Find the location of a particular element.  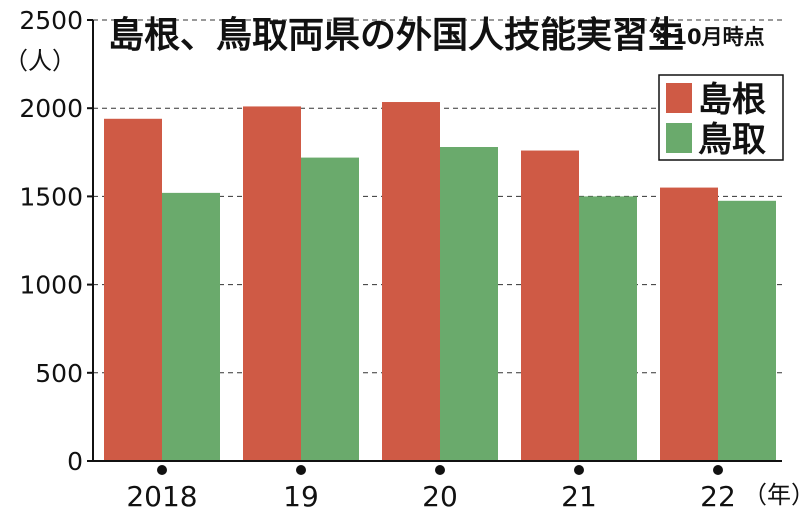

y-axis-unit-label: （人） is located at coordinates (40, 61).